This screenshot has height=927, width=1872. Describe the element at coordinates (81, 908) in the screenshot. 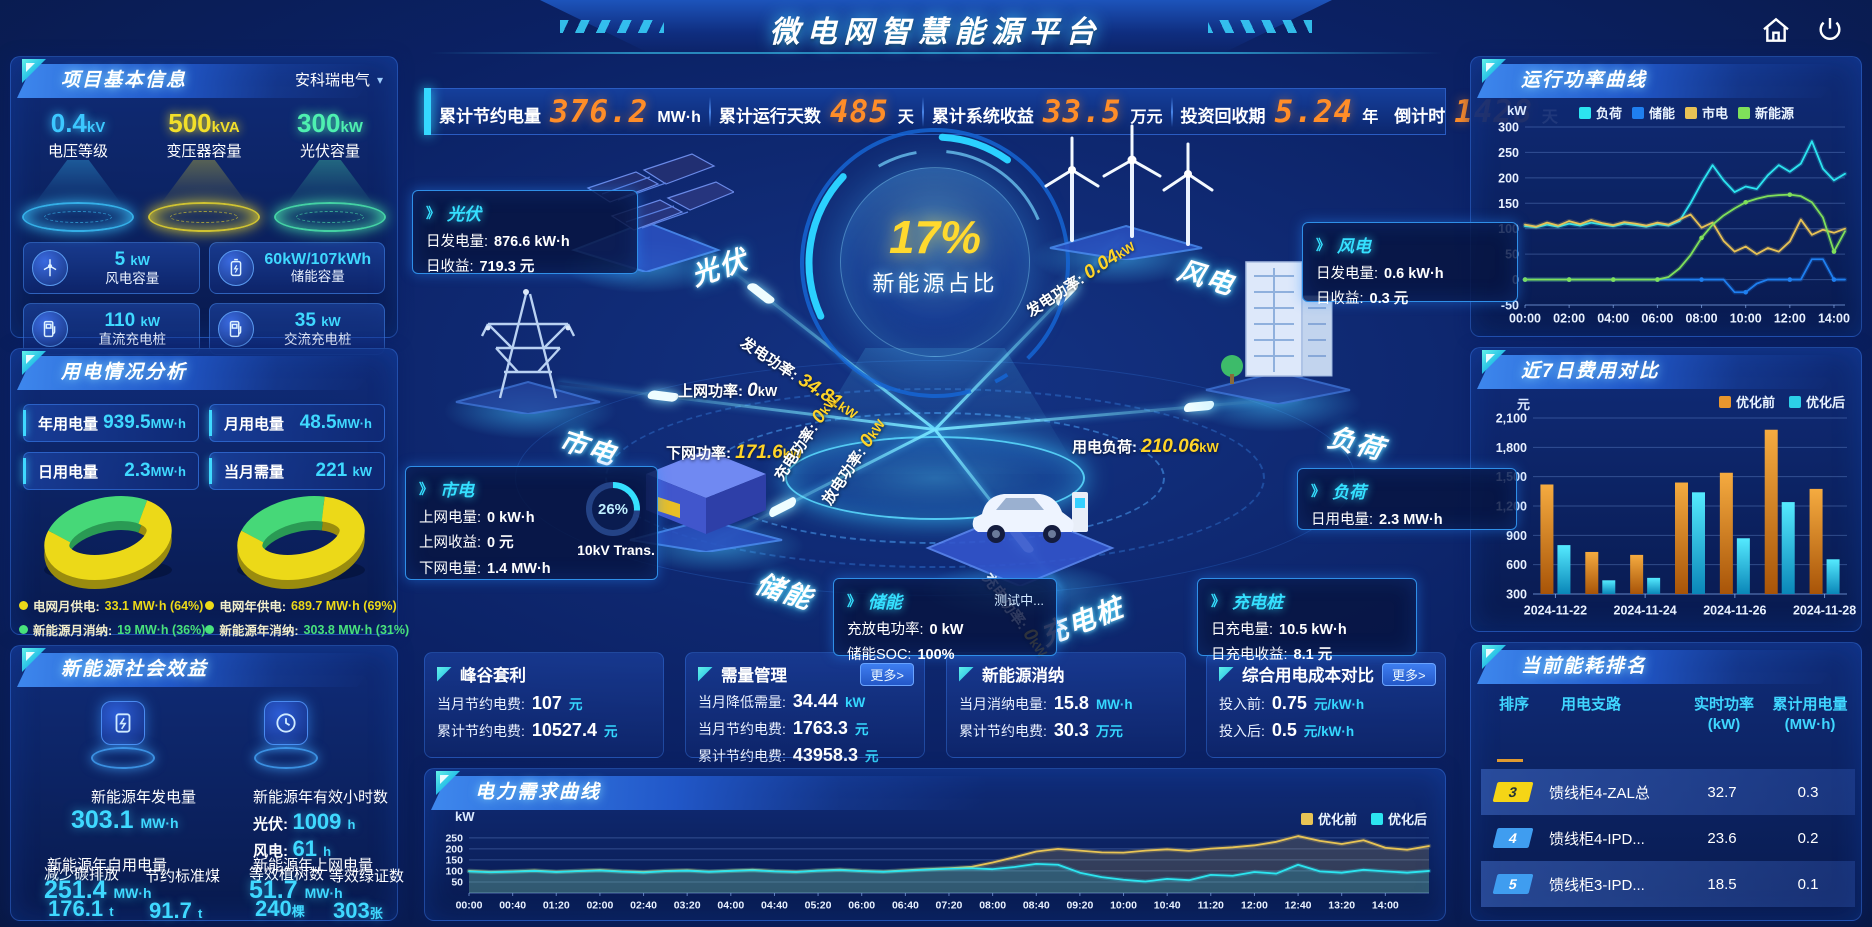

I see `co2-reduction-value: 176.1 t` at that location.